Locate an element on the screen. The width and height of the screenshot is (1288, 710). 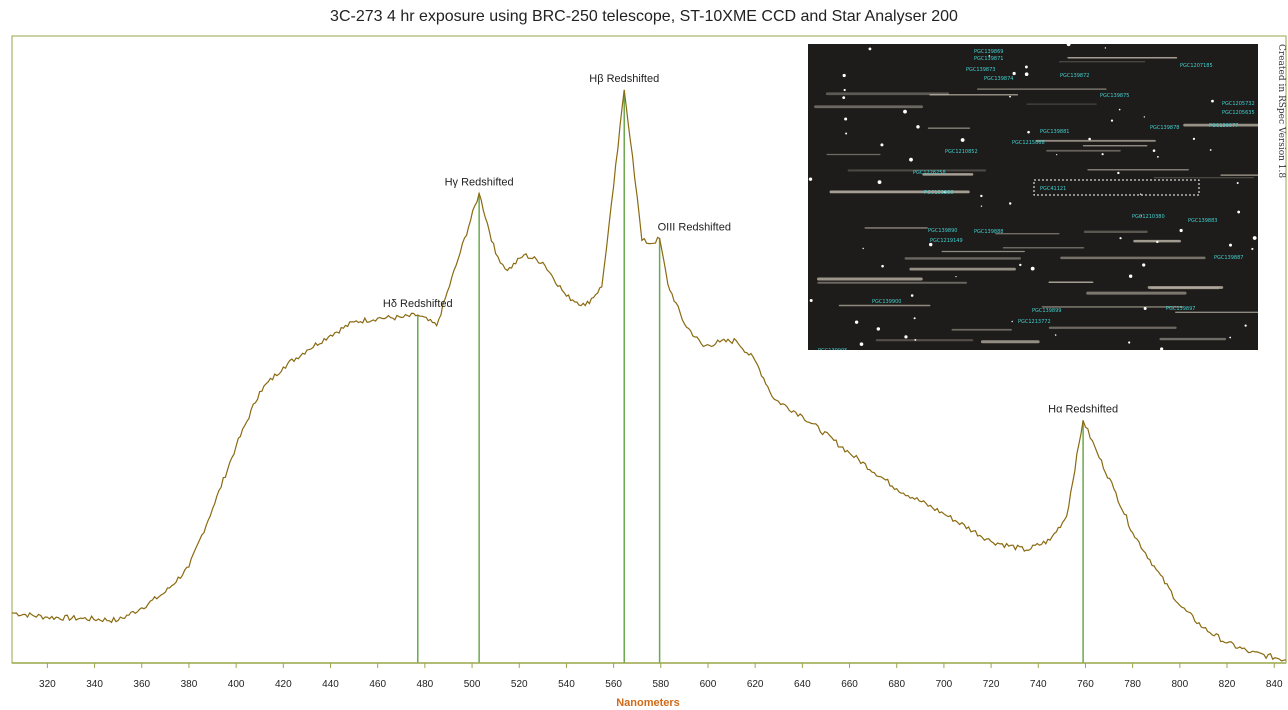
annotation-label-0: Hδ Redshifted is located at coordinates (418, 304).